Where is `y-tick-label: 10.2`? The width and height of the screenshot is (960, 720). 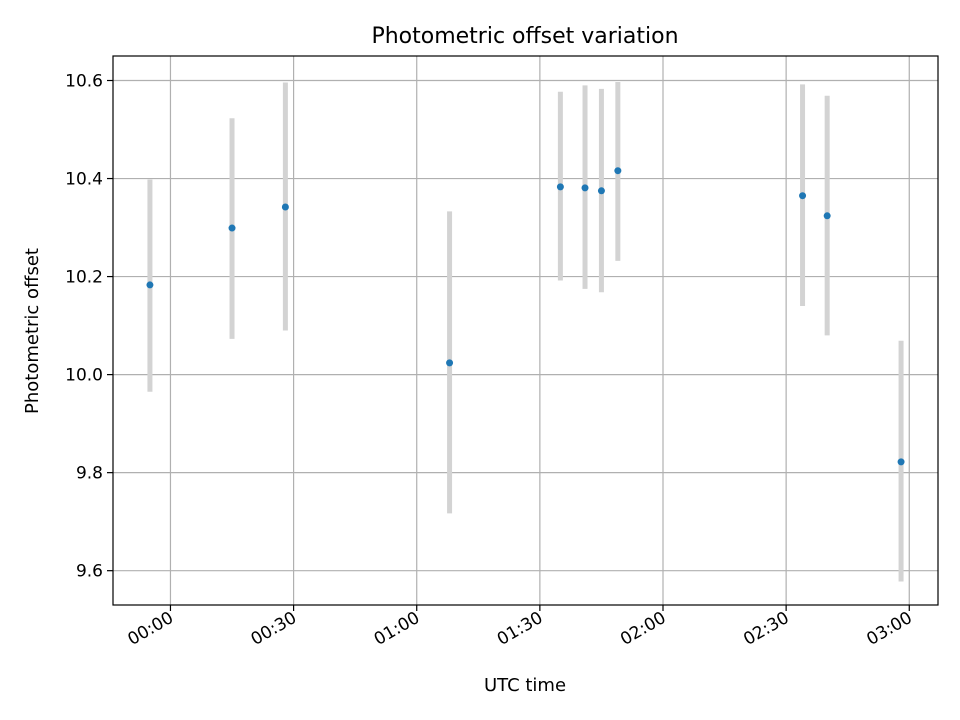 y-tick-label: 10.2 is located at coordinates (84, 278).